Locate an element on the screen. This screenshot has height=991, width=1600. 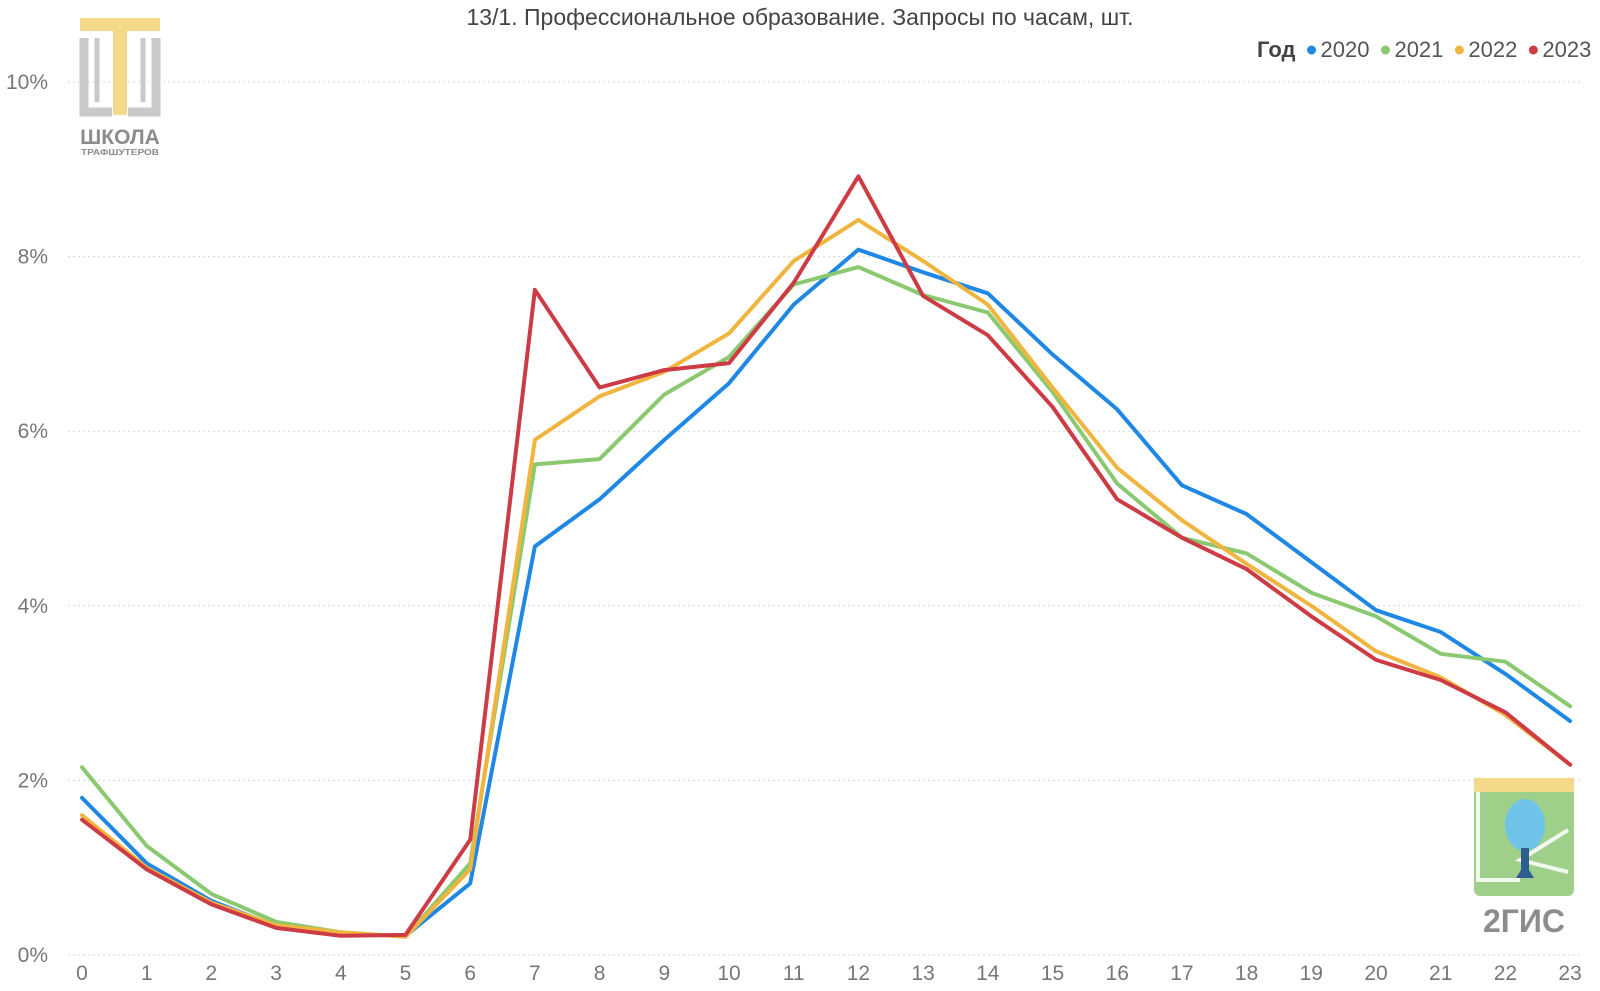
legend-marker-2022 is located at coordinates (1459, 50).